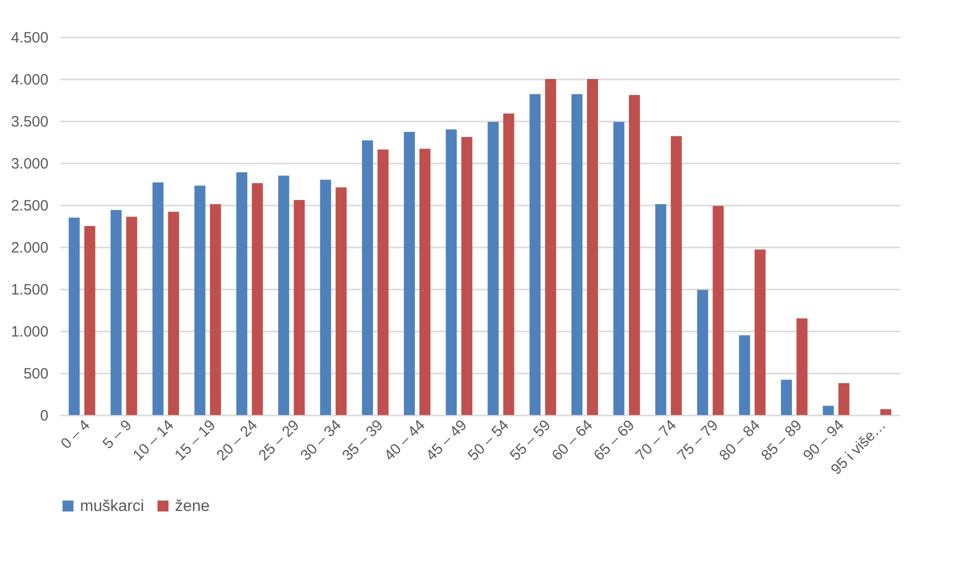 This screenshot has width=955, height=585. What do you see at coordinates (118, 434) in the screenshot?
I see `x-tick-label: 5 – 9` at bounding box center [118, 434].